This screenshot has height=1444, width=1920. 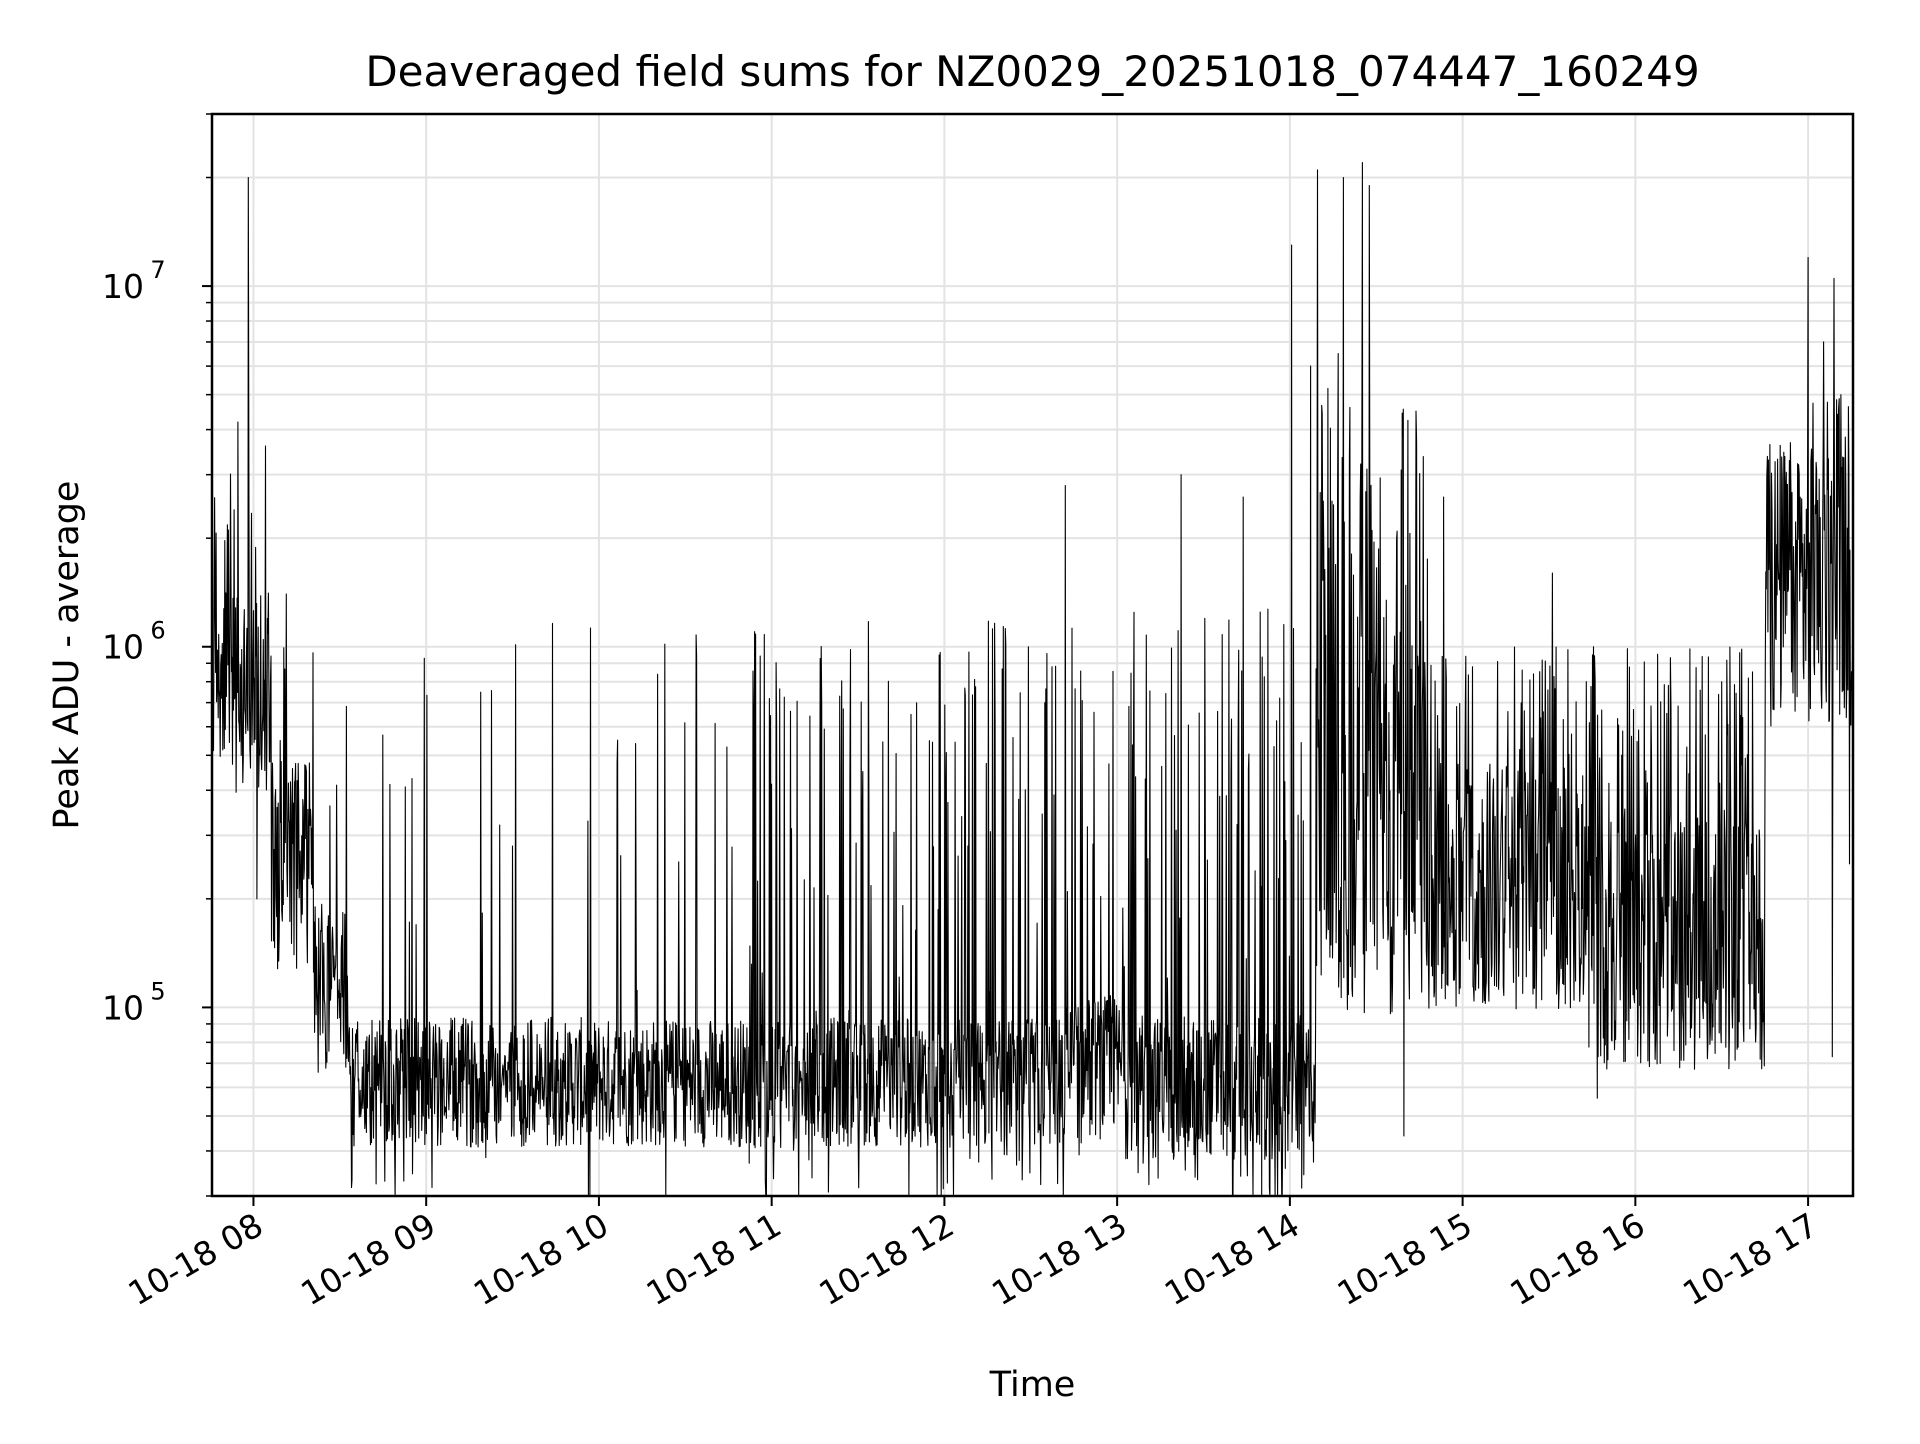 I want to click on y-axis-label: Peak ADU - average, so click(x=67, y=655).